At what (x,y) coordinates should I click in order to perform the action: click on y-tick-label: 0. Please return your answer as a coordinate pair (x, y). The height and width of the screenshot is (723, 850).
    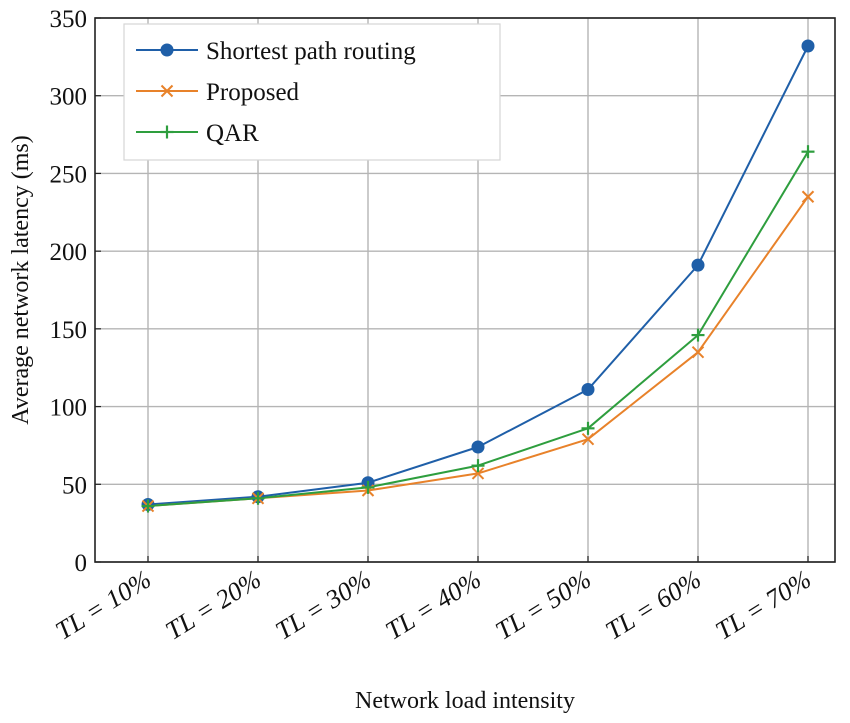
    Looking at the image, I should click on (81, 563).